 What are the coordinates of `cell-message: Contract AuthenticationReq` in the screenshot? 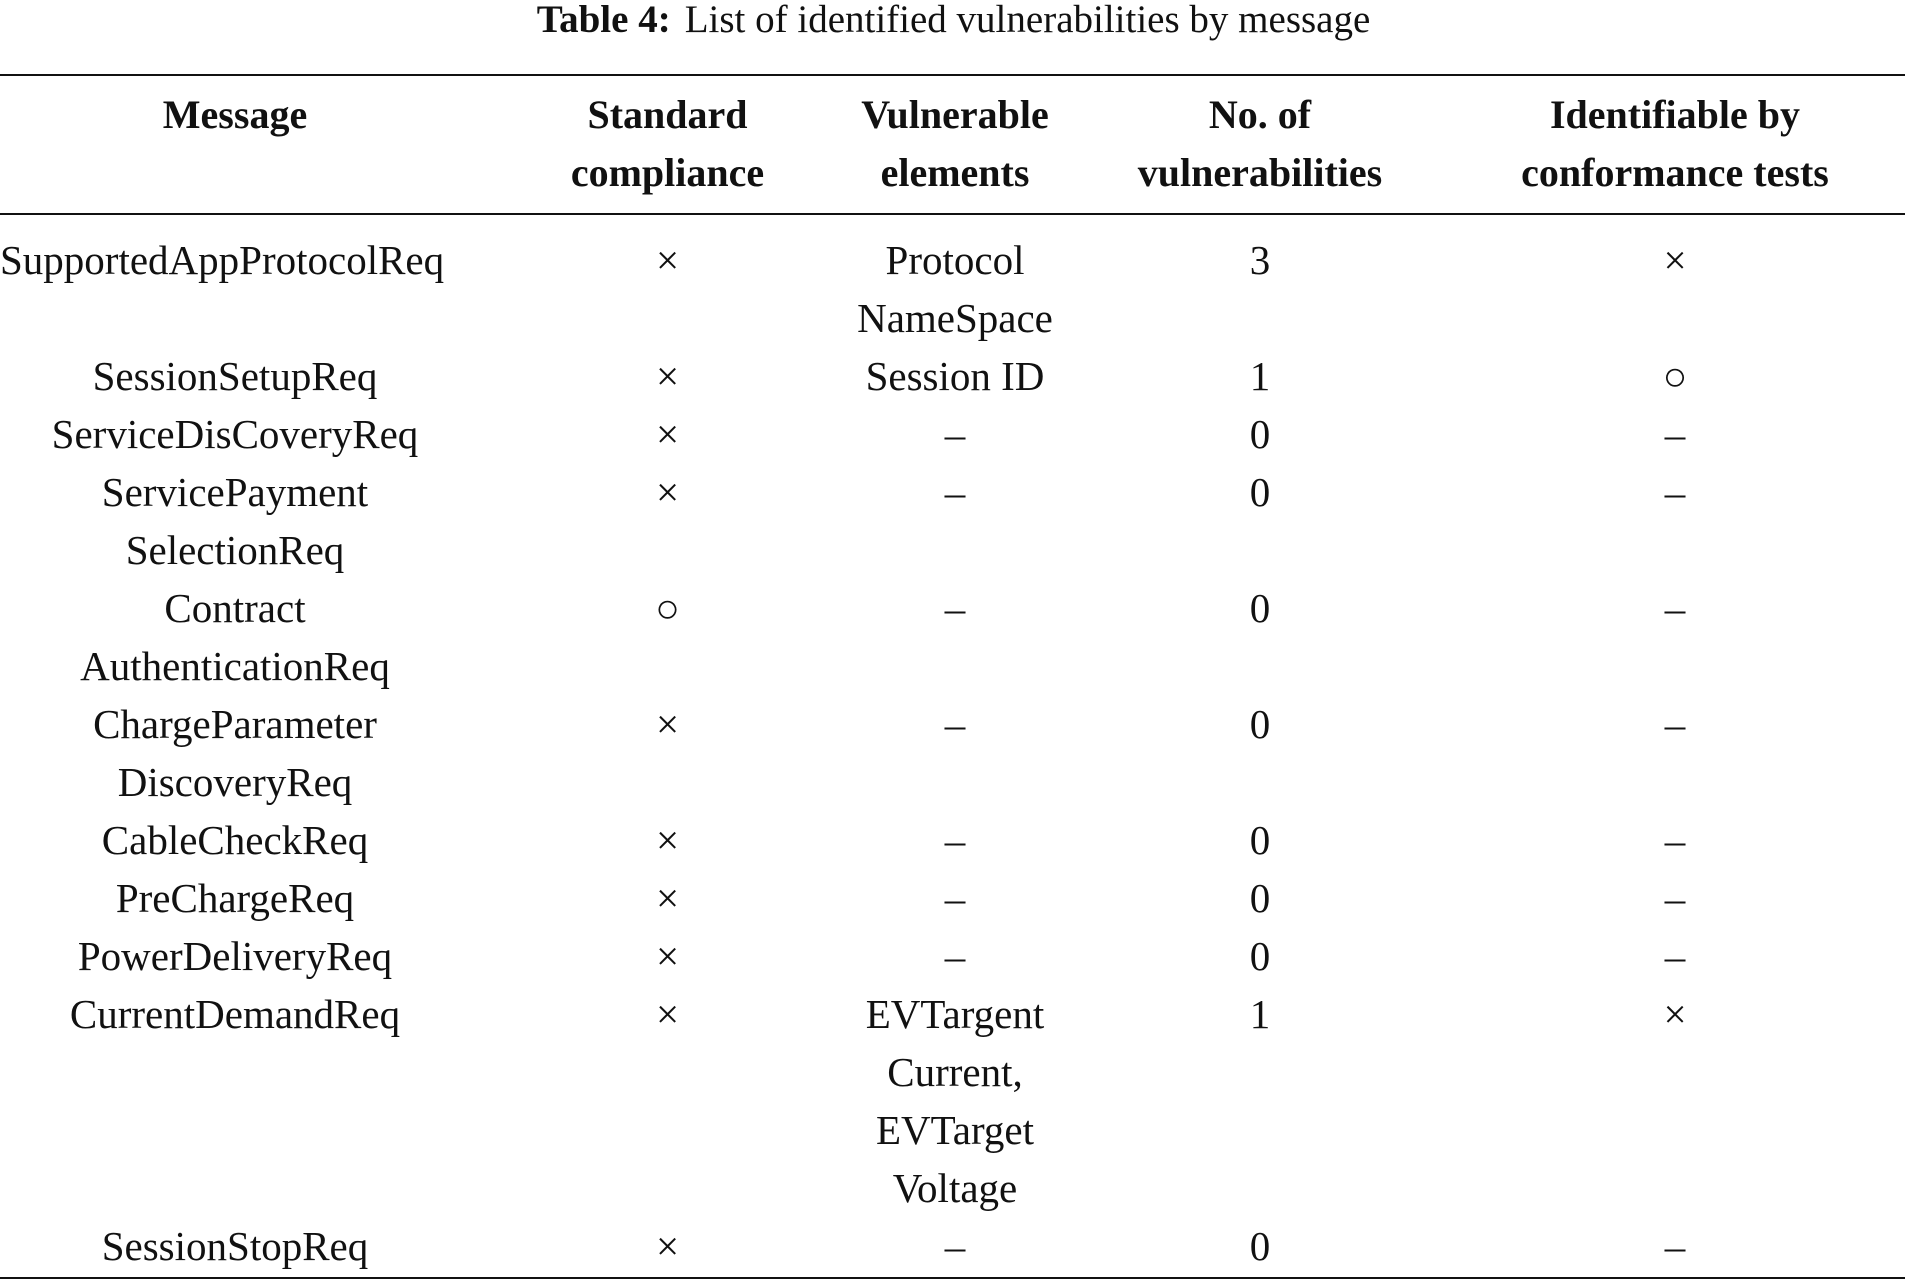 It's located at (235, 637).